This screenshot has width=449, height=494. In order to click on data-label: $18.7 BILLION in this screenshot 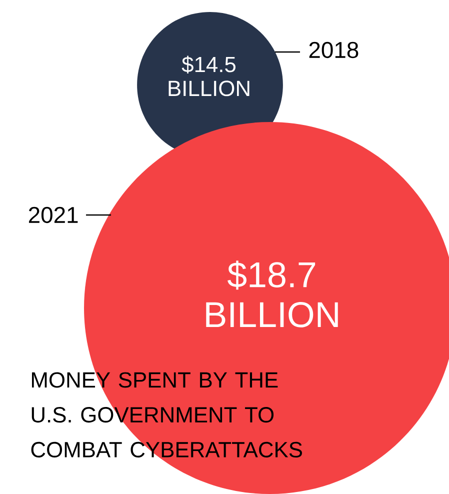, I will do `click(272, 294)`.